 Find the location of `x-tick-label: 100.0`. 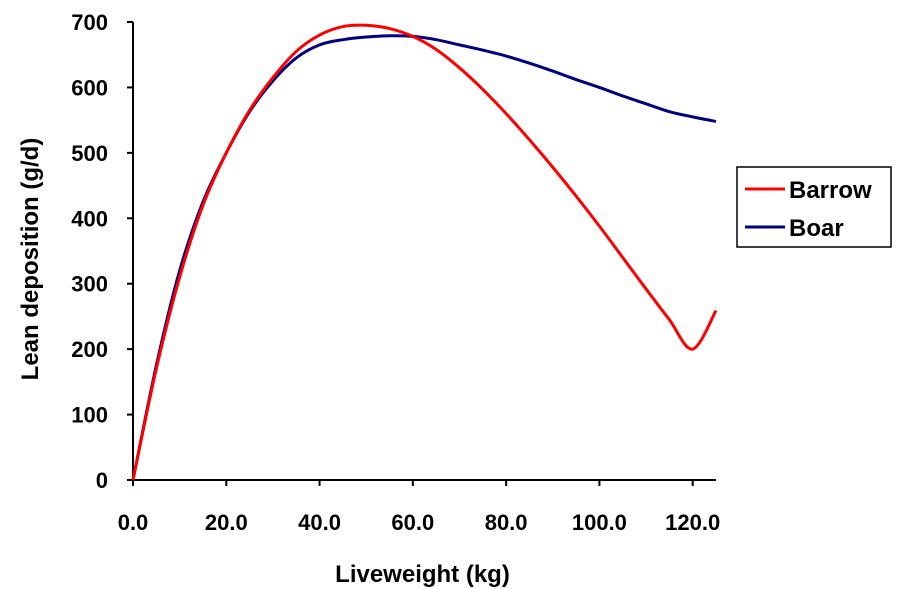

x-tick-label: 100.0 is located at coordinates (599, 522).